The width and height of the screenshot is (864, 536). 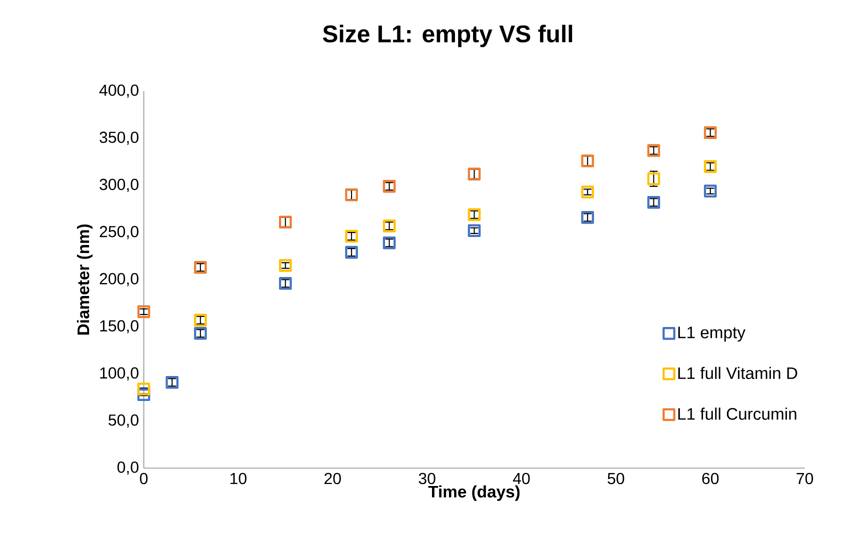 What do you see at coordinates (332, 478) in the screenshot?
I see `x-tick-label: 20` at bounding box center [332, 478].